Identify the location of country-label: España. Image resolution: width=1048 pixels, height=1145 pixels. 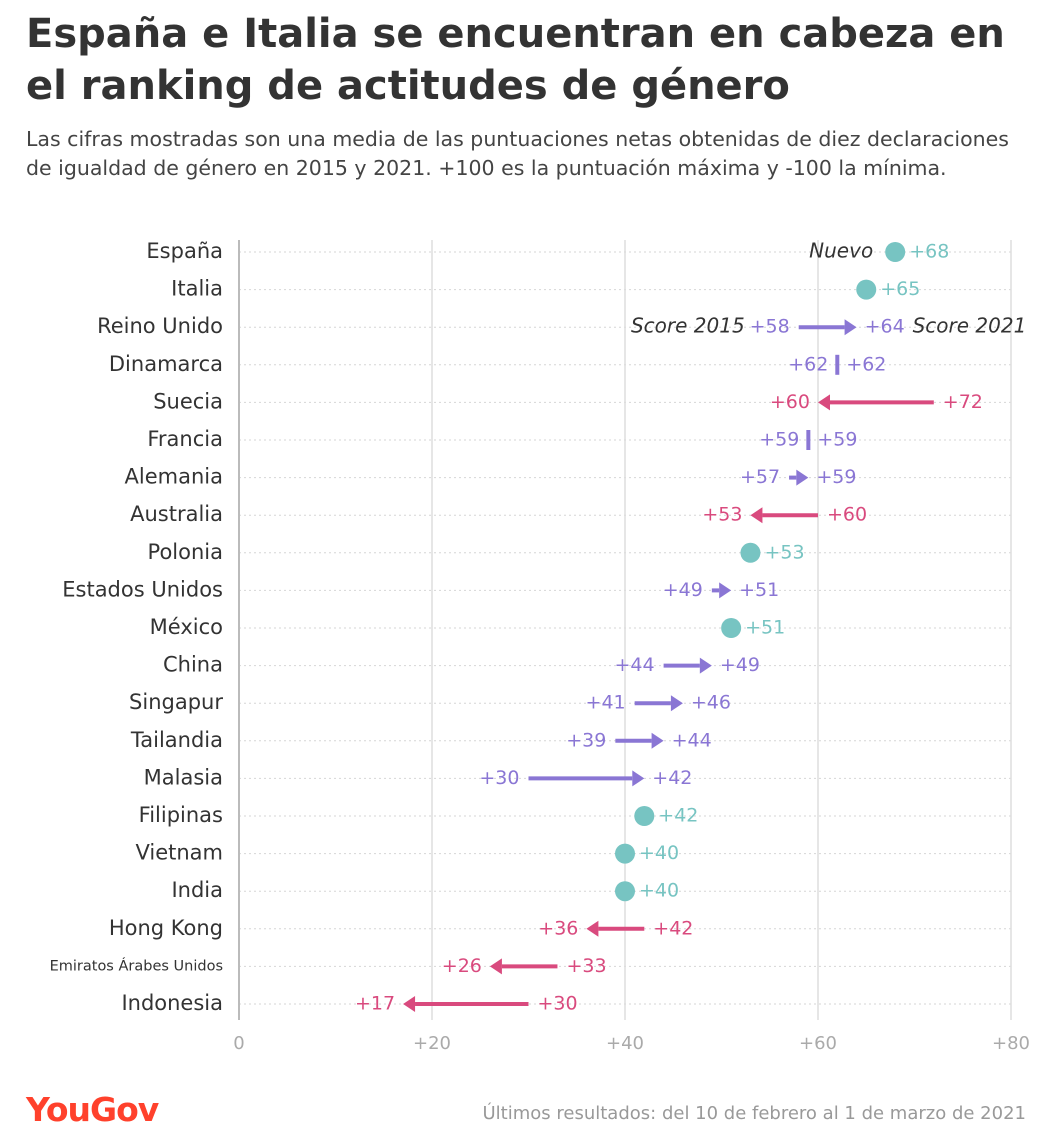
(184, 251).